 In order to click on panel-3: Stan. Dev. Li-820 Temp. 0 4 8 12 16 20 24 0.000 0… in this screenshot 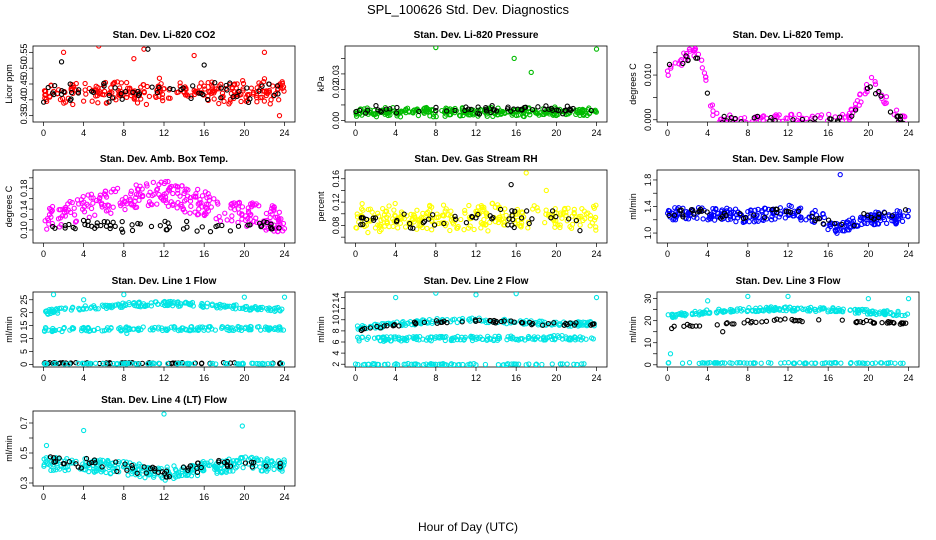, I will do `click(774, 84)`.